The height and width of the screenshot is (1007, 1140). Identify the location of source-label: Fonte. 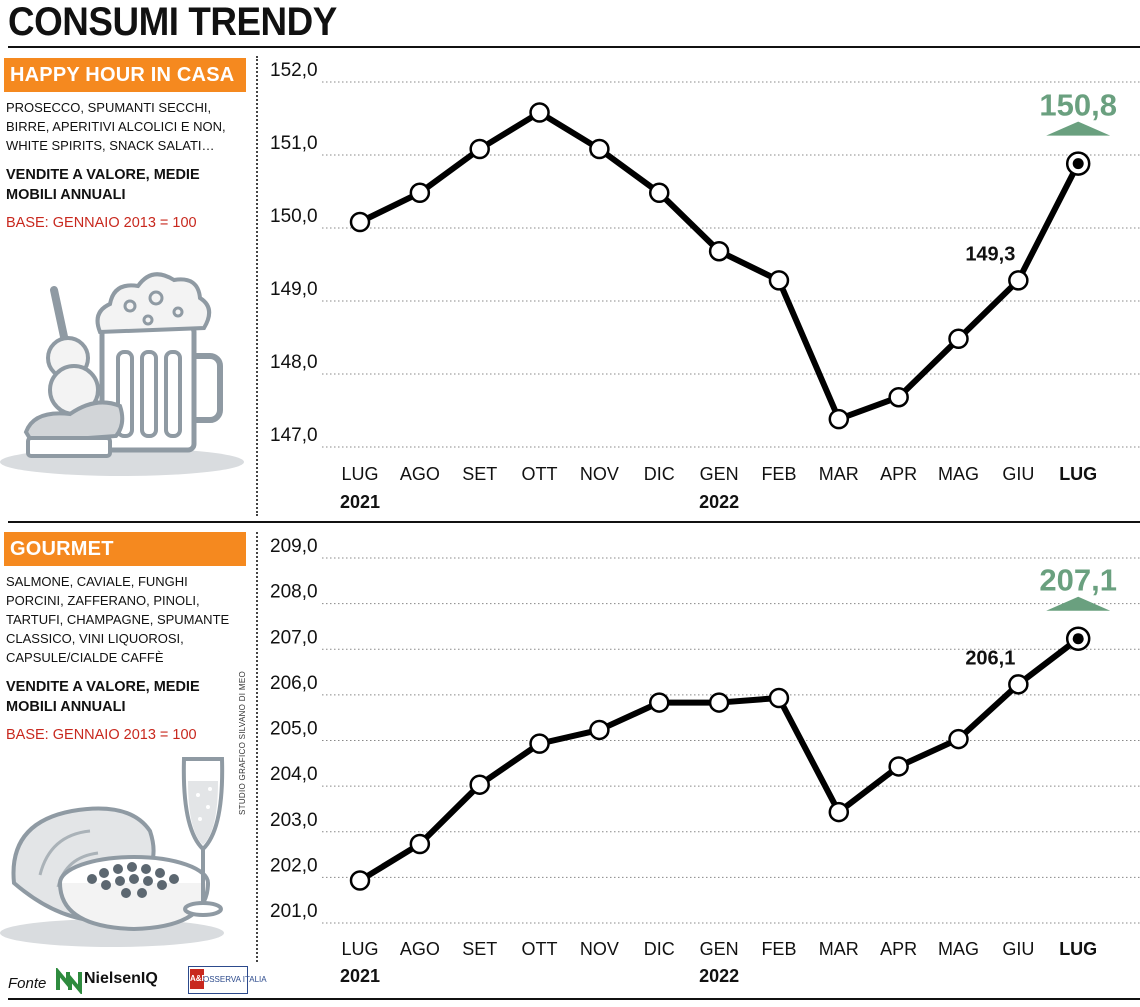
(27, 983).